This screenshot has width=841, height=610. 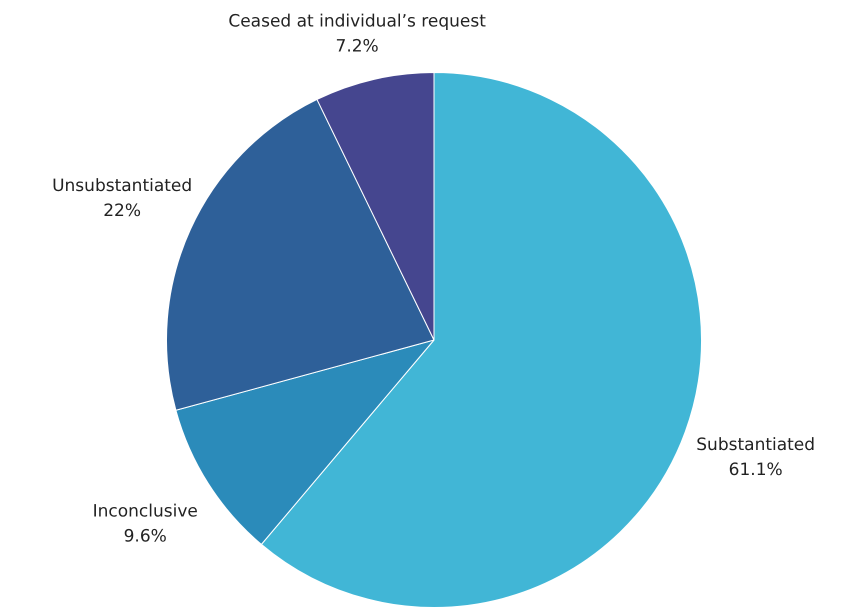 I want to click on data-label: 61.1%, so click(x=755, y=470).